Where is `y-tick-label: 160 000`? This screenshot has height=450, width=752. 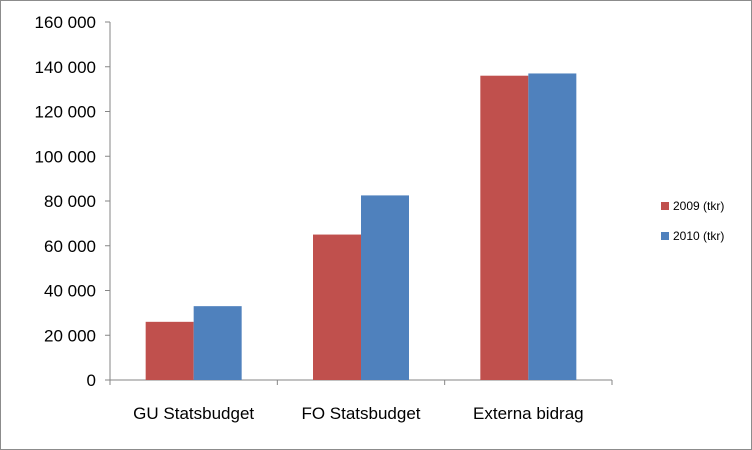 y-tick-label: 160 000 is located at coordinates (65, 22).